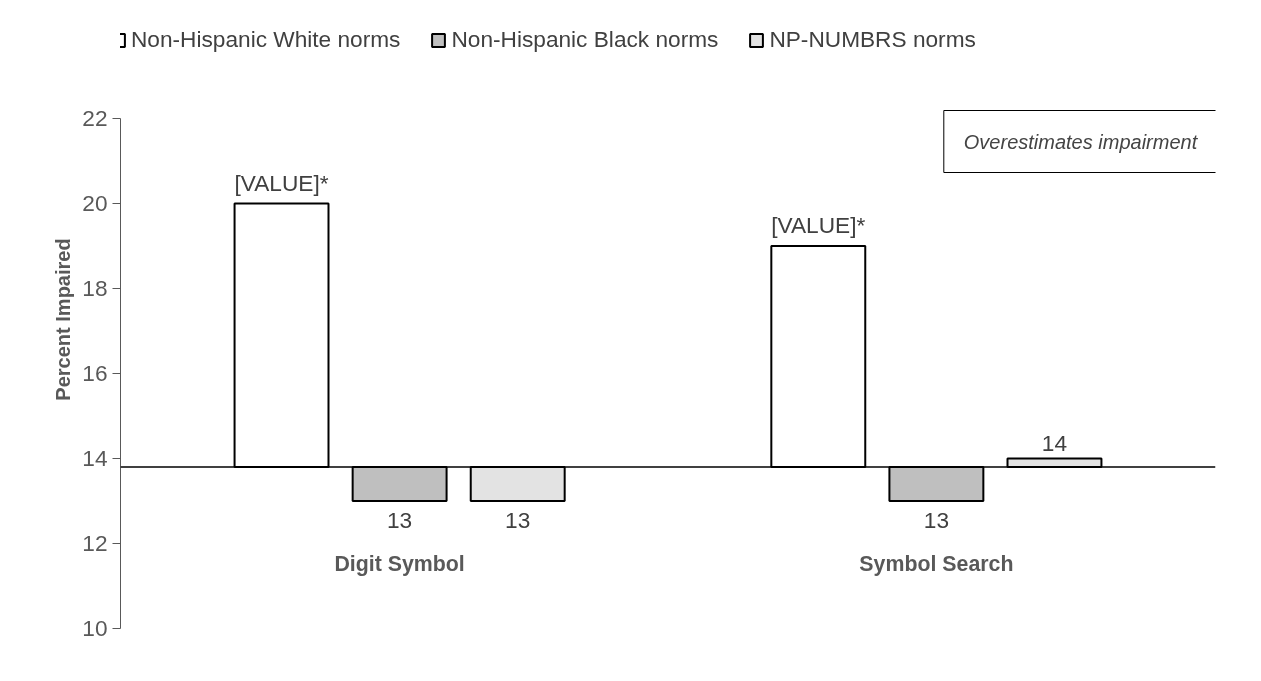 The height and width of the screenshot is (681, 1261). Describe the element at coordinates (872, 39) in the screenshot. I see `legend-label: NP-NUMBRS norms` at that location.